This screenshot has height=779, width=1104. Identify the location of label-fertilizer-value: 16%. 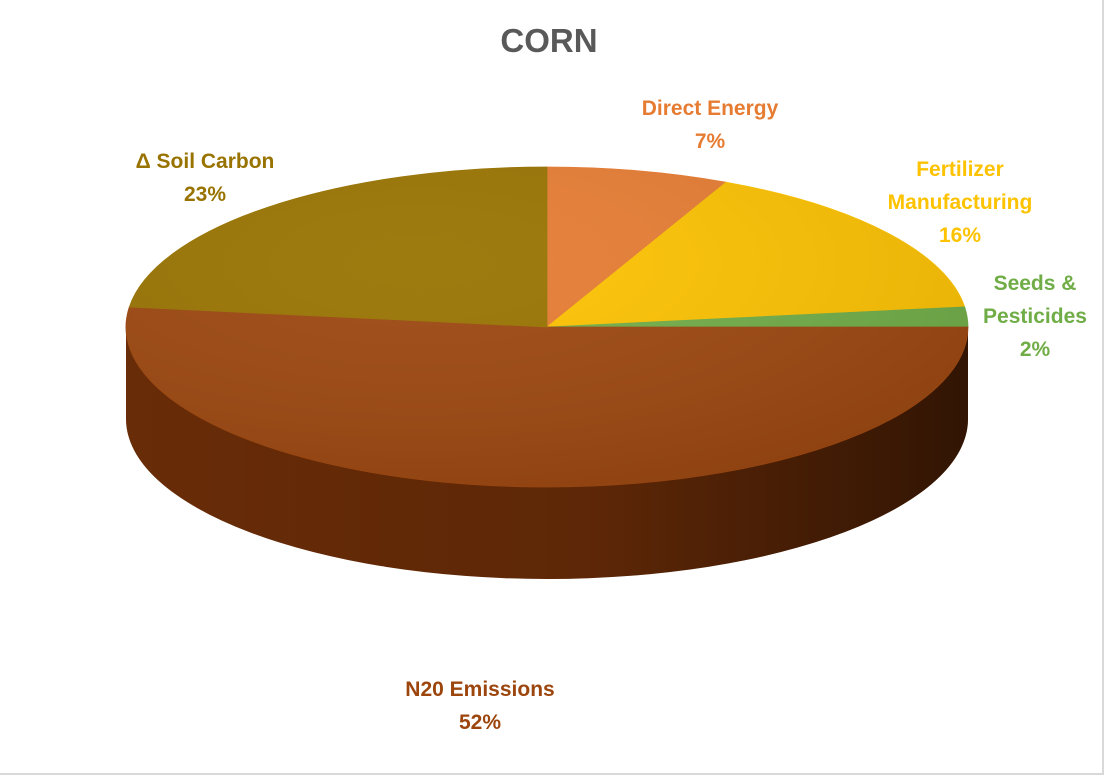
(960, 235).